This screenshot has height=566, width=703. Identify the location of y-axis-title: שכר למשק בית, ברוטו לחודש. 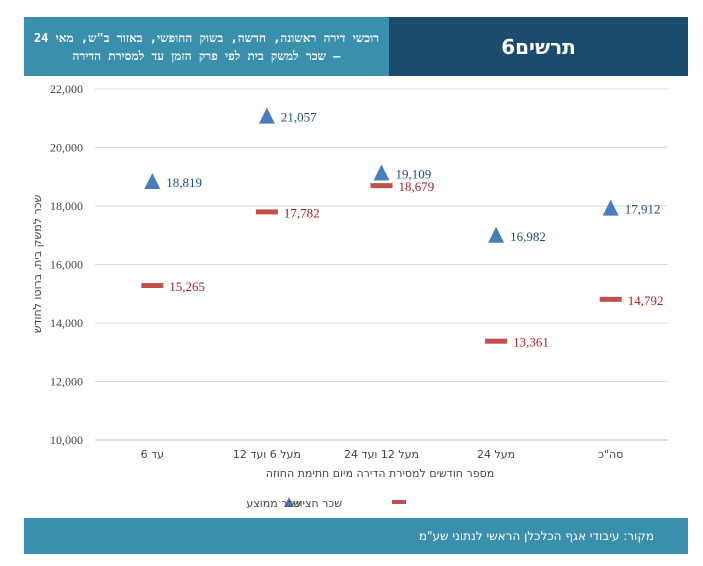
(37, 263).